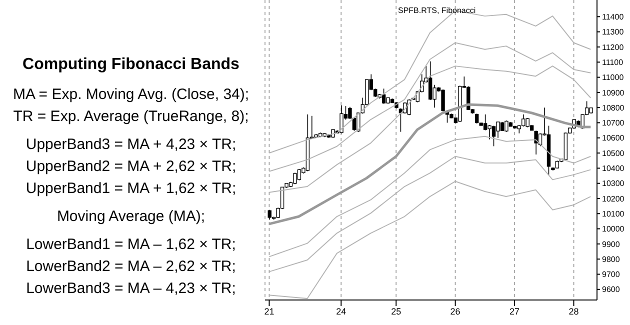 Image resolution: width=630 pixels, height=325 pixels. What do you see at coordinates (613, 93) in the screenshot?
I see `y-tick-label: 10900` at bounding box center [613, 93].